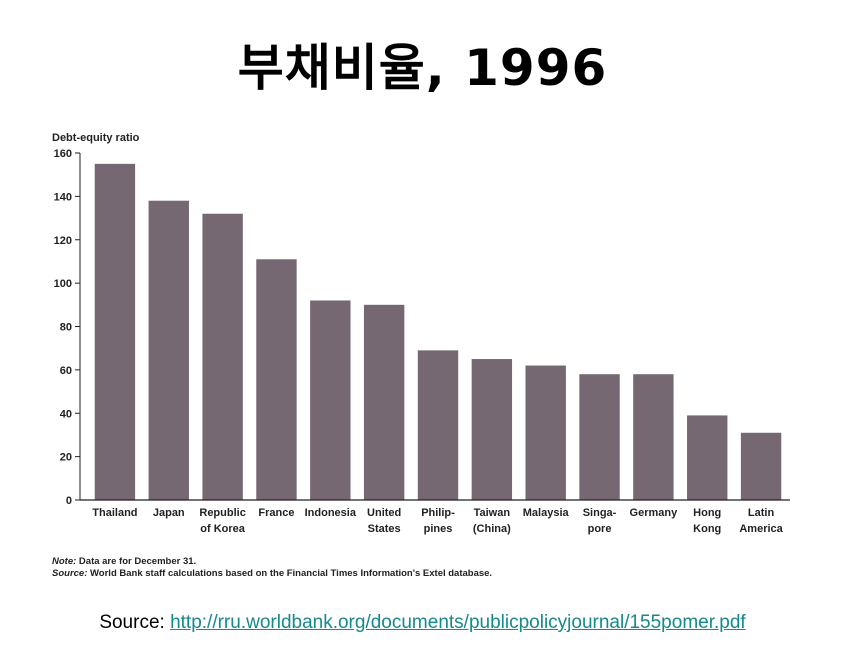 The width and height of the screenshot is (845, 658). I want to click on x-tick-label: Latin, so click(761, 513).